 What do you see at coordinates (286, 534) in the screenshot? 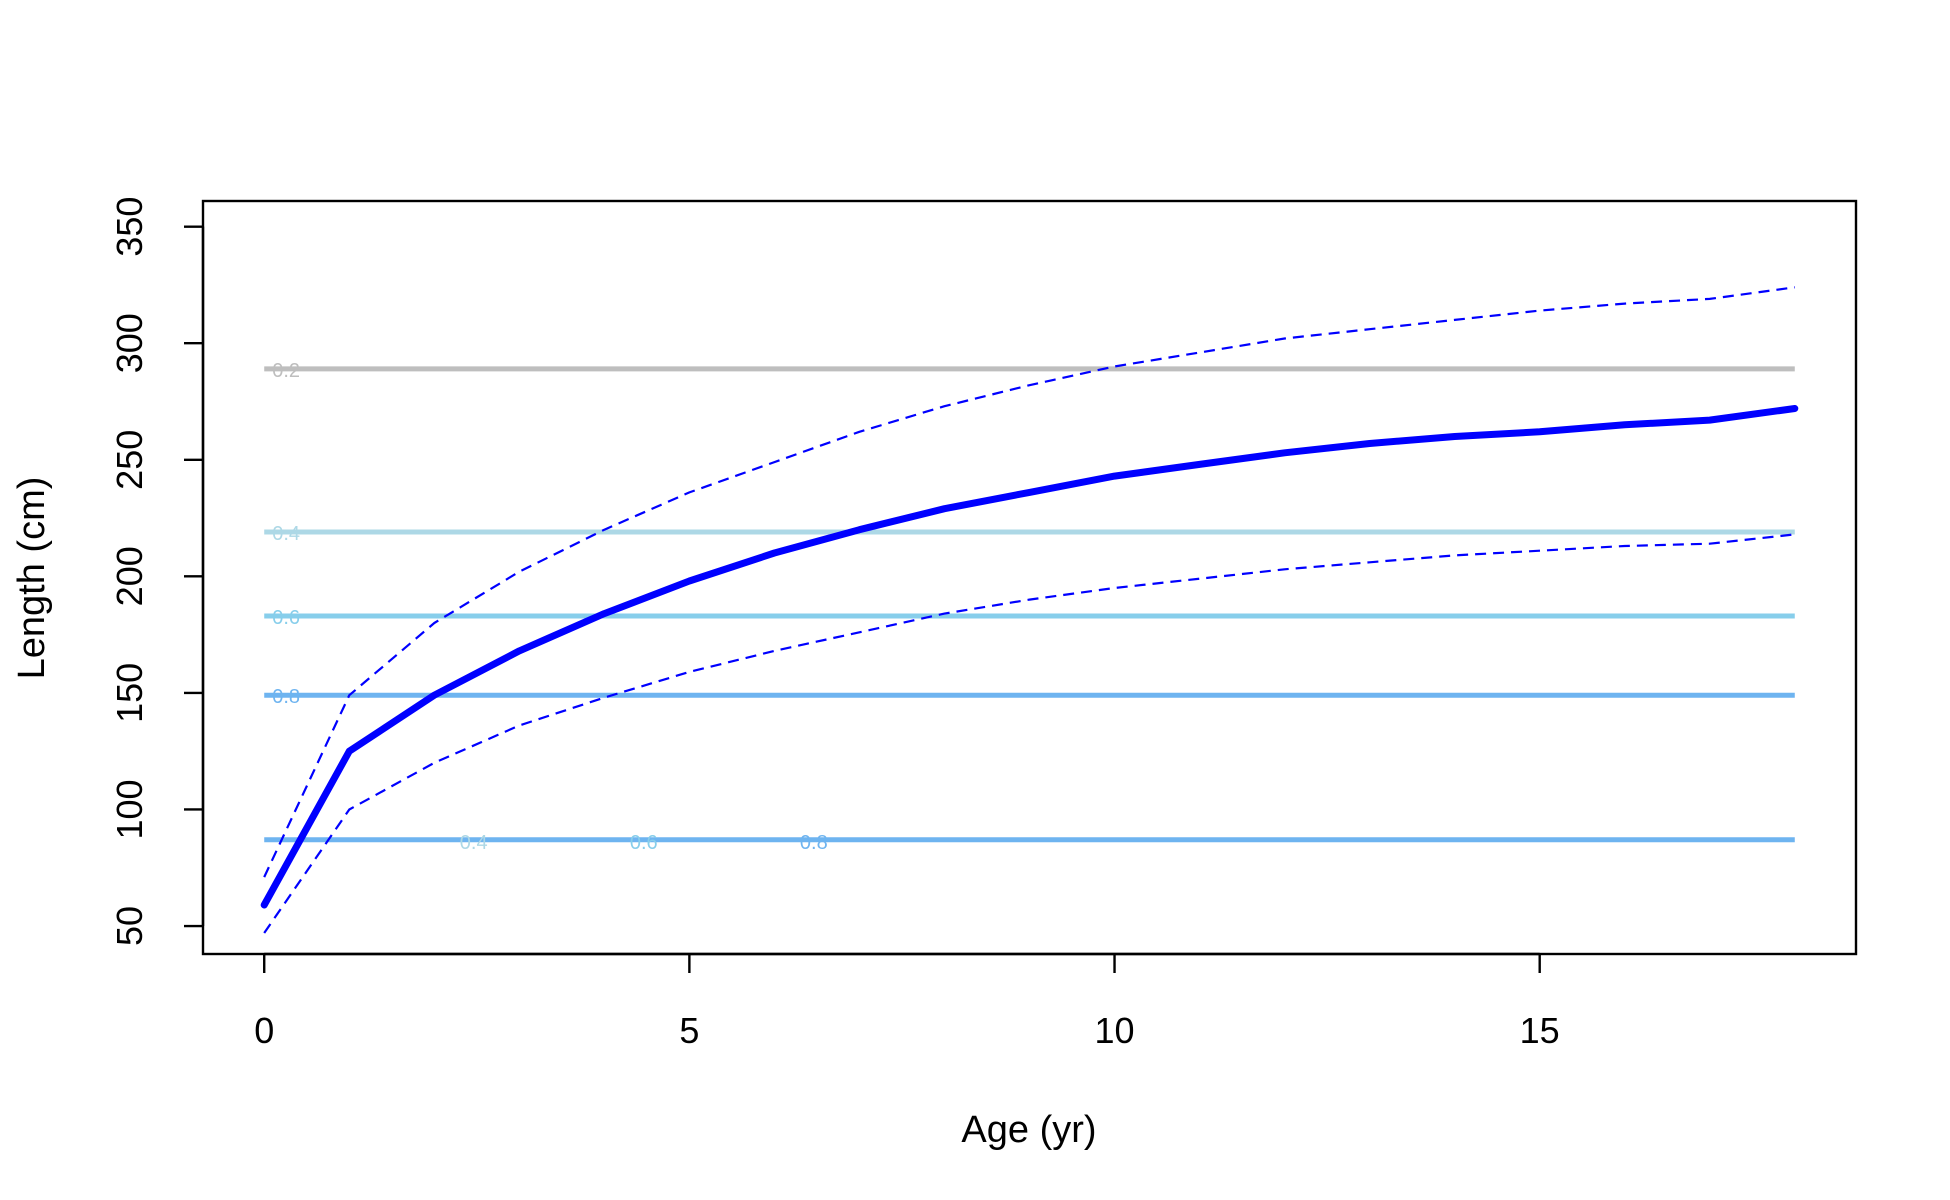
I see `reference-line-label-1: 0.4` at bounding box center [286, 534].